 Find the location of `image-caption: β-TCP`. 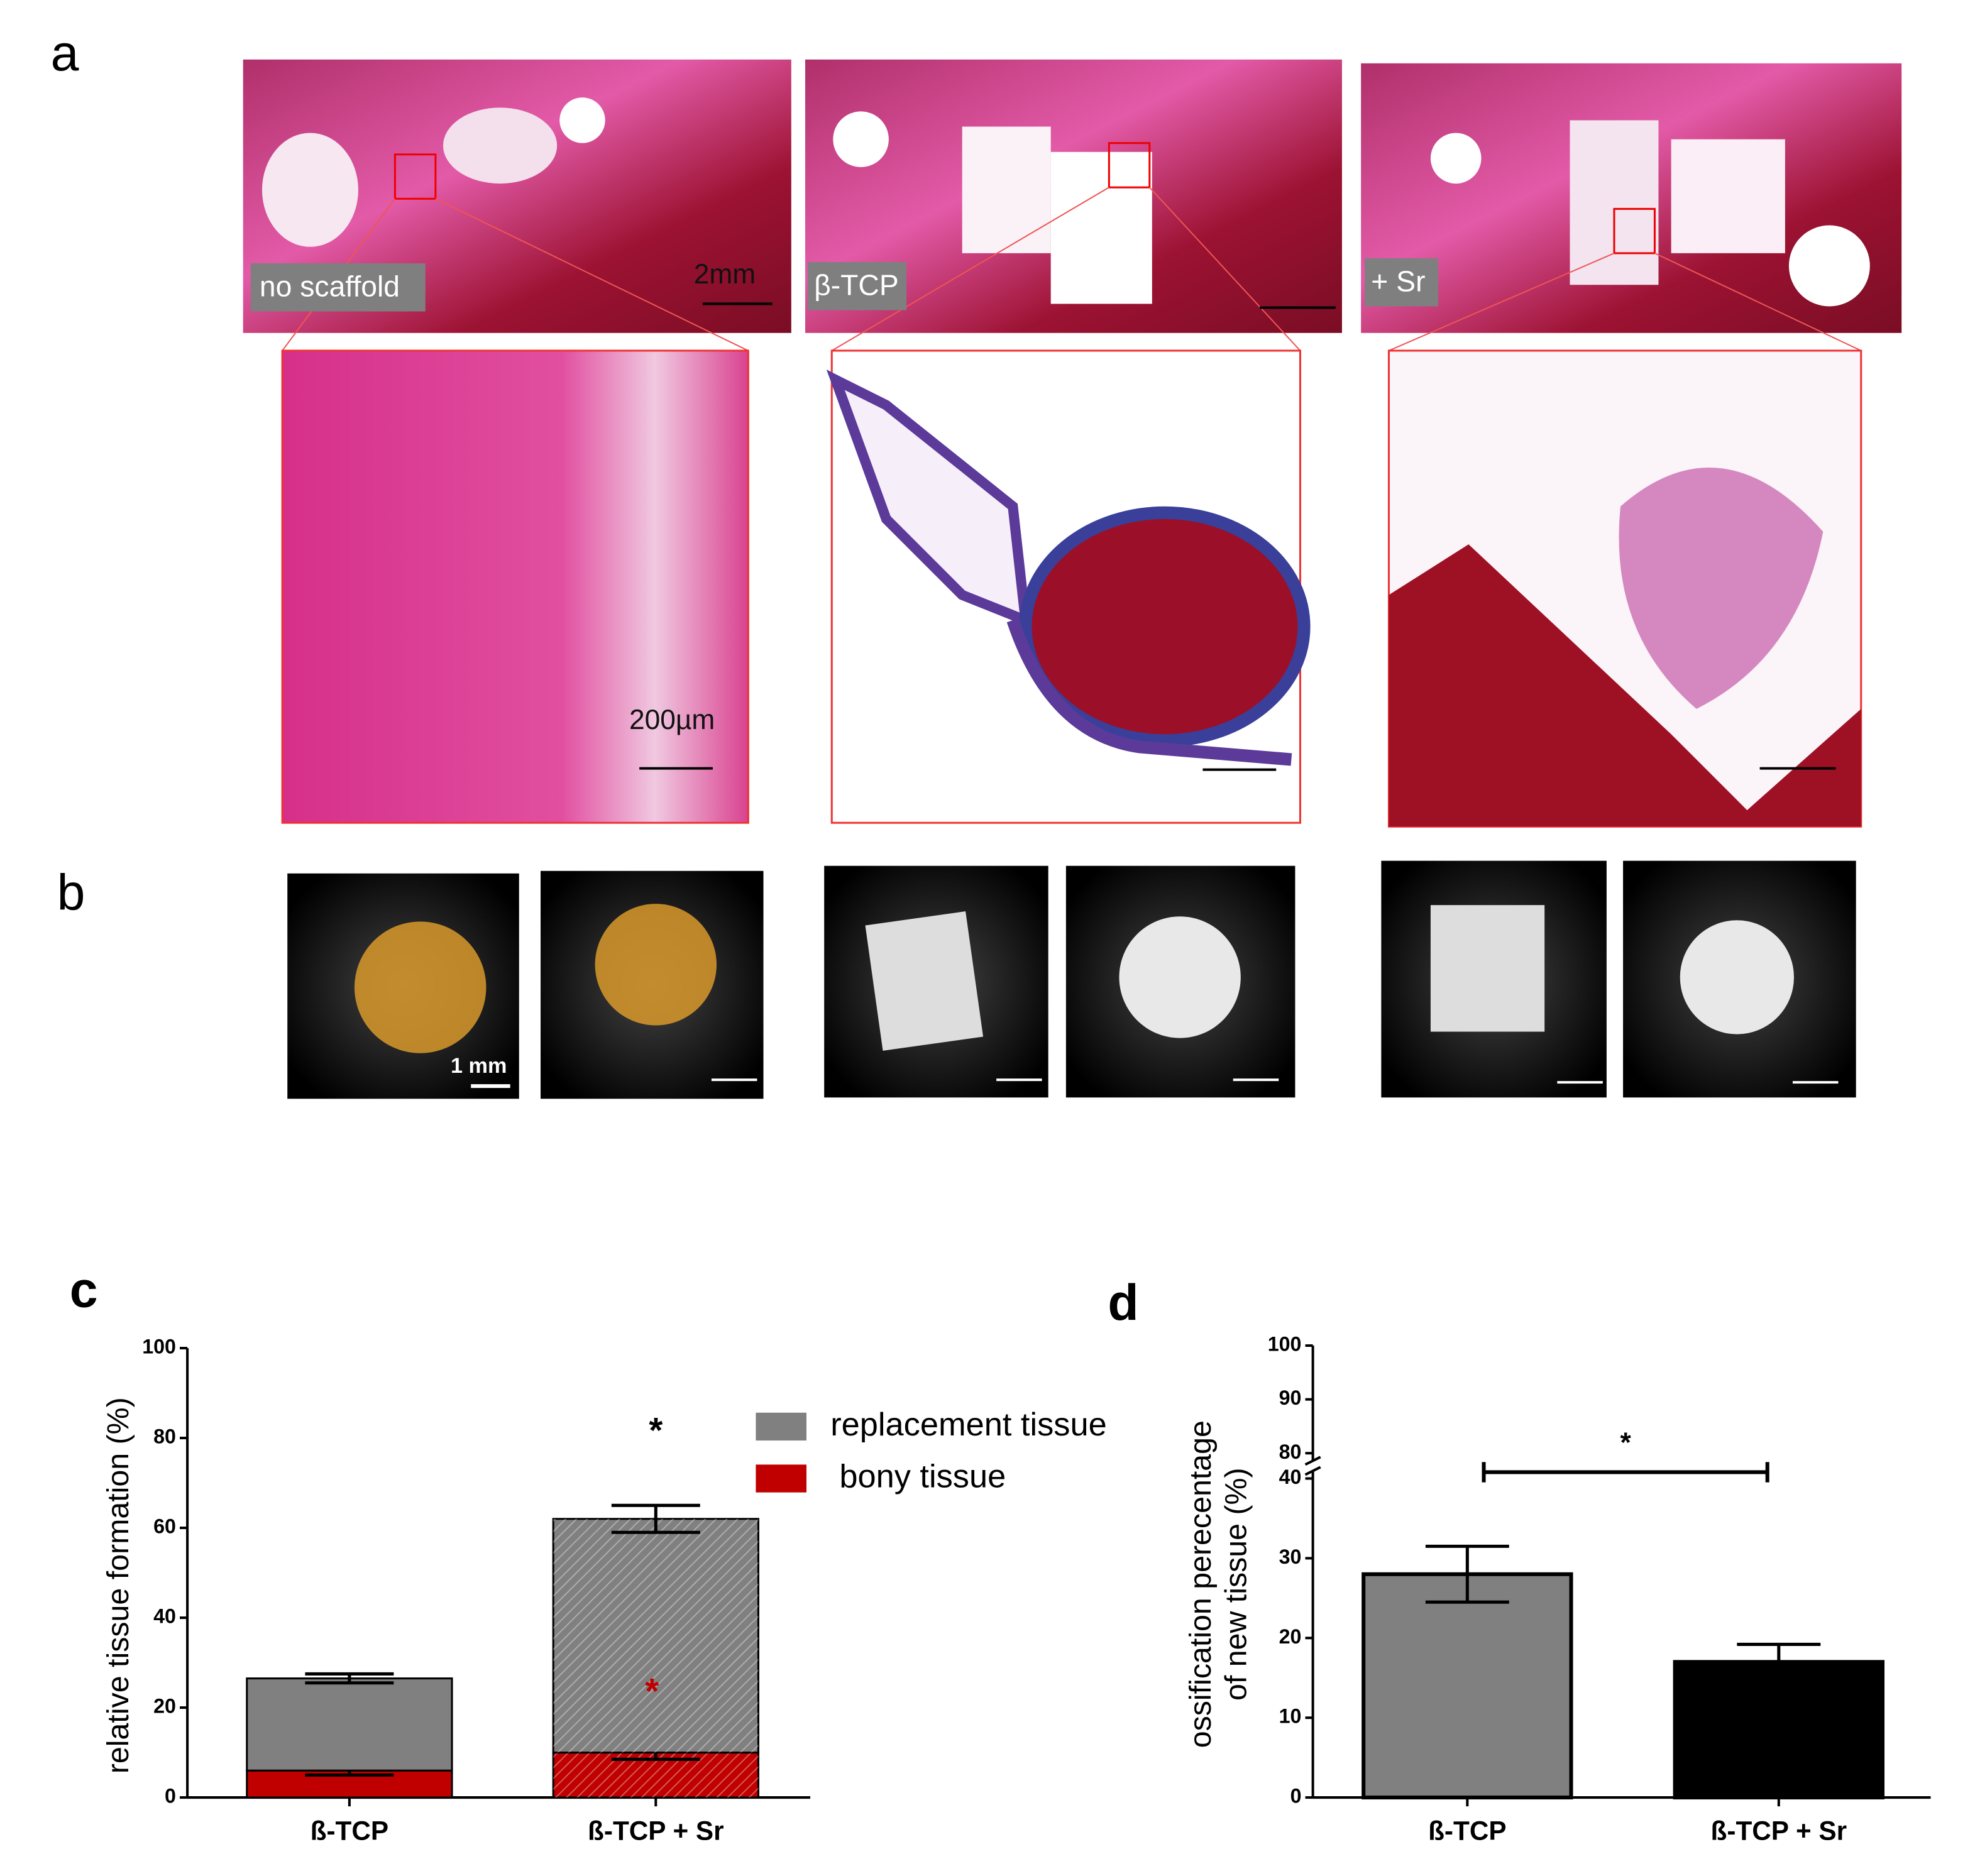

image-caption: β-TCP is located at coordinates (856, 284).